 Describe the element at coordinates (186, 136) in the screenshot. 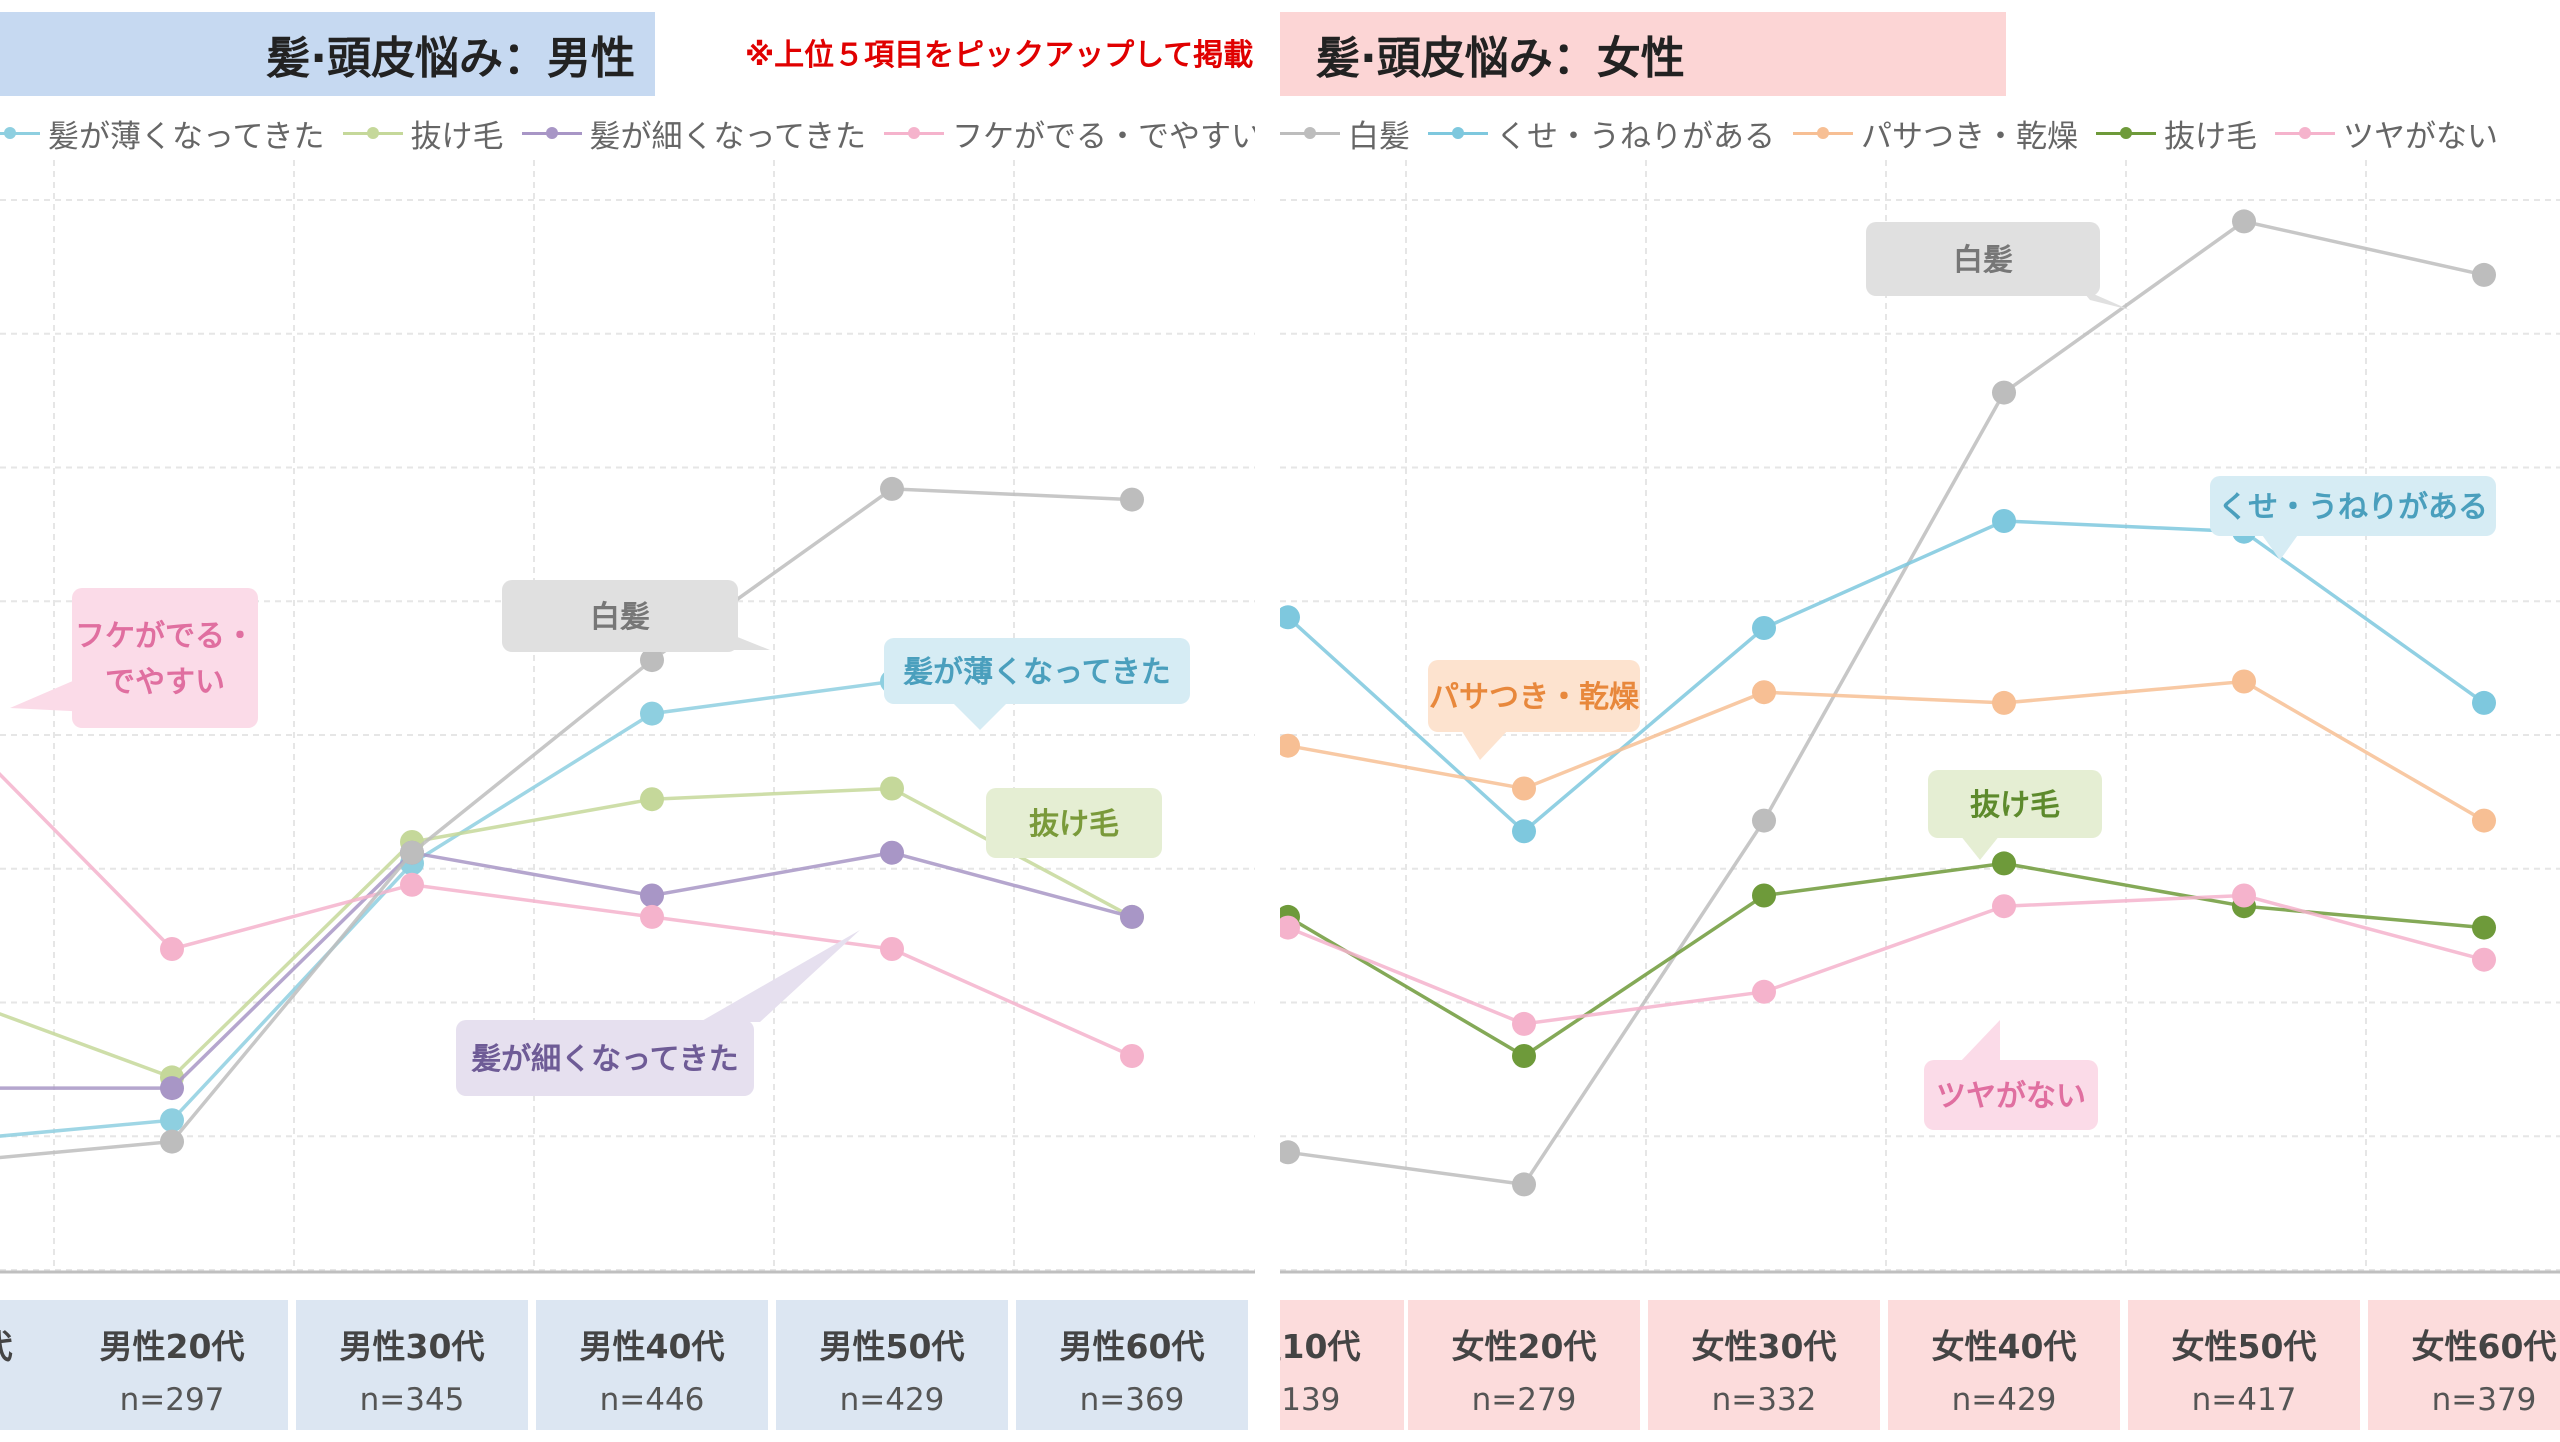

I see `legend-label: 髪が薄くなってきた` at that location.